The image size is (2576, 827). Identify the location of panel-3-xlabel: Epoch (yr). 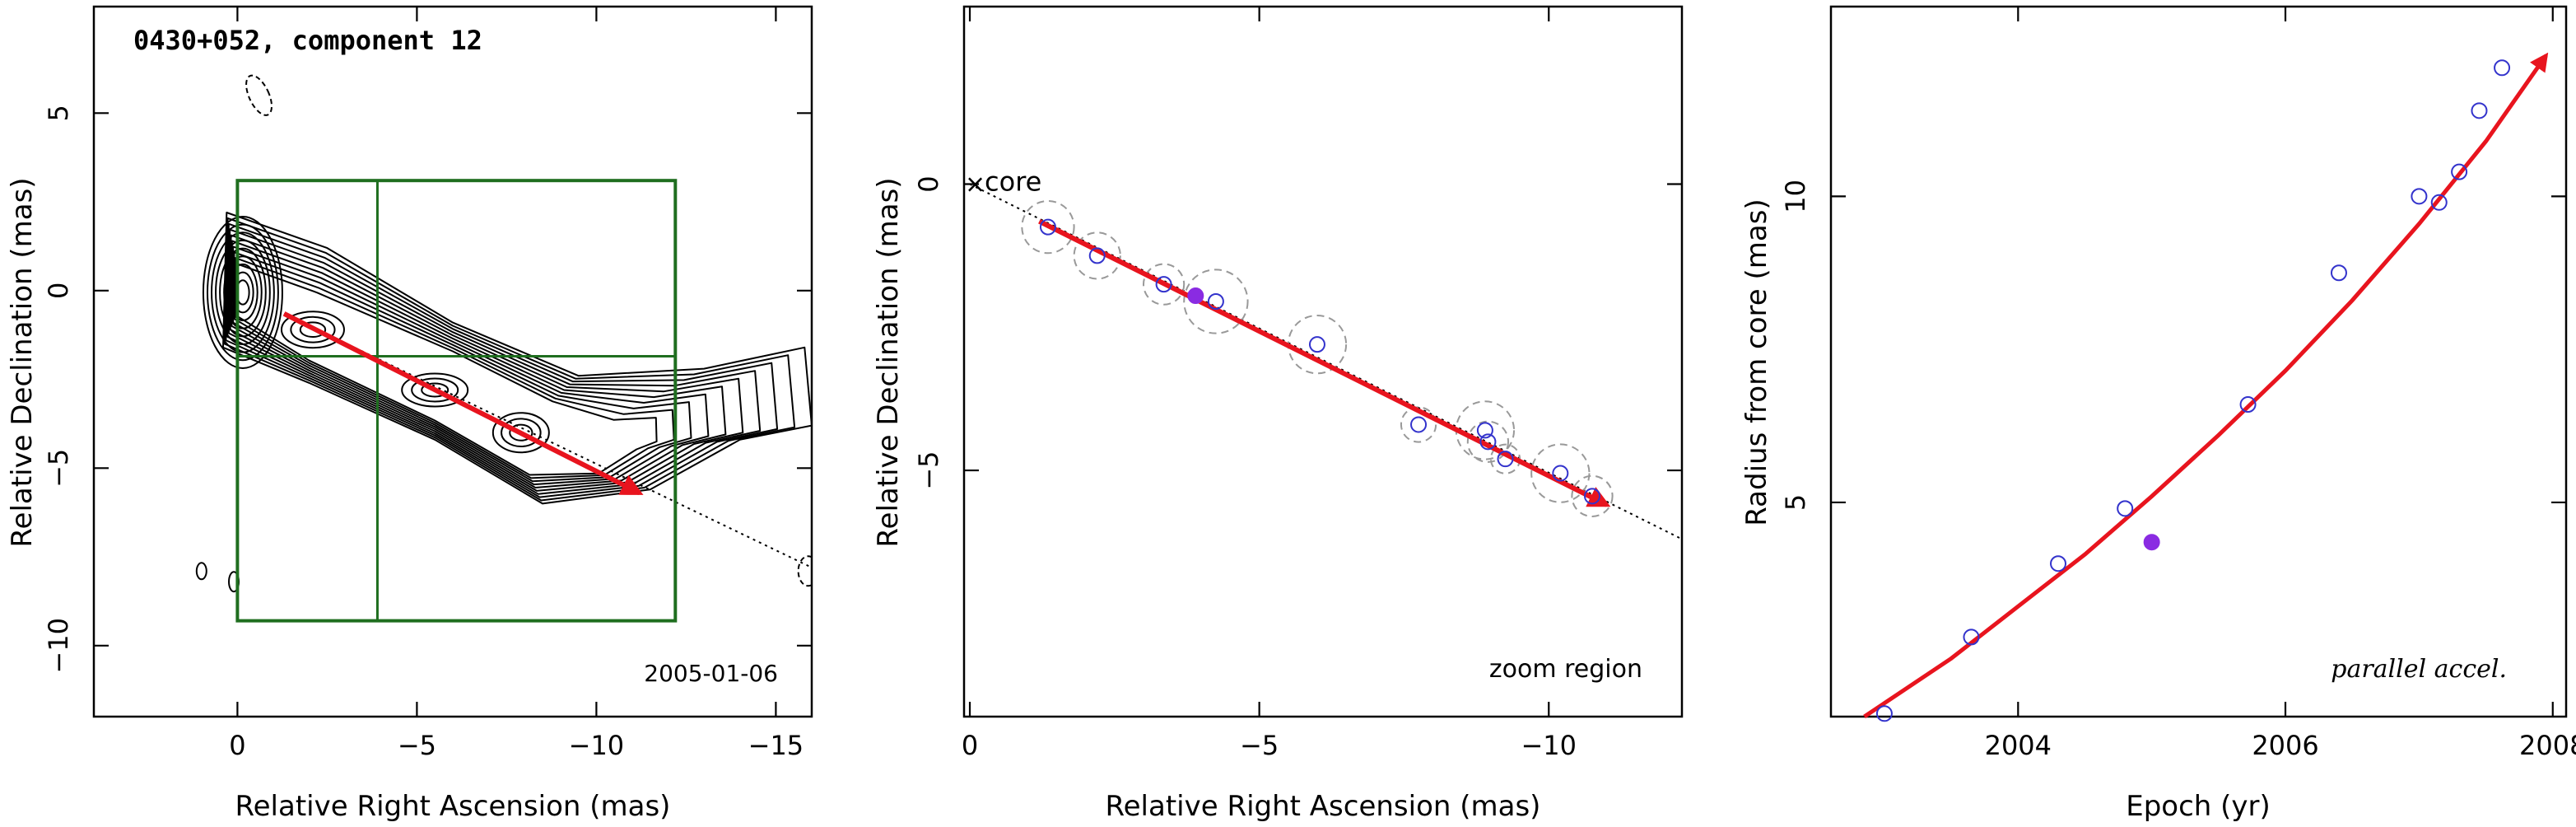
(2198, 807).